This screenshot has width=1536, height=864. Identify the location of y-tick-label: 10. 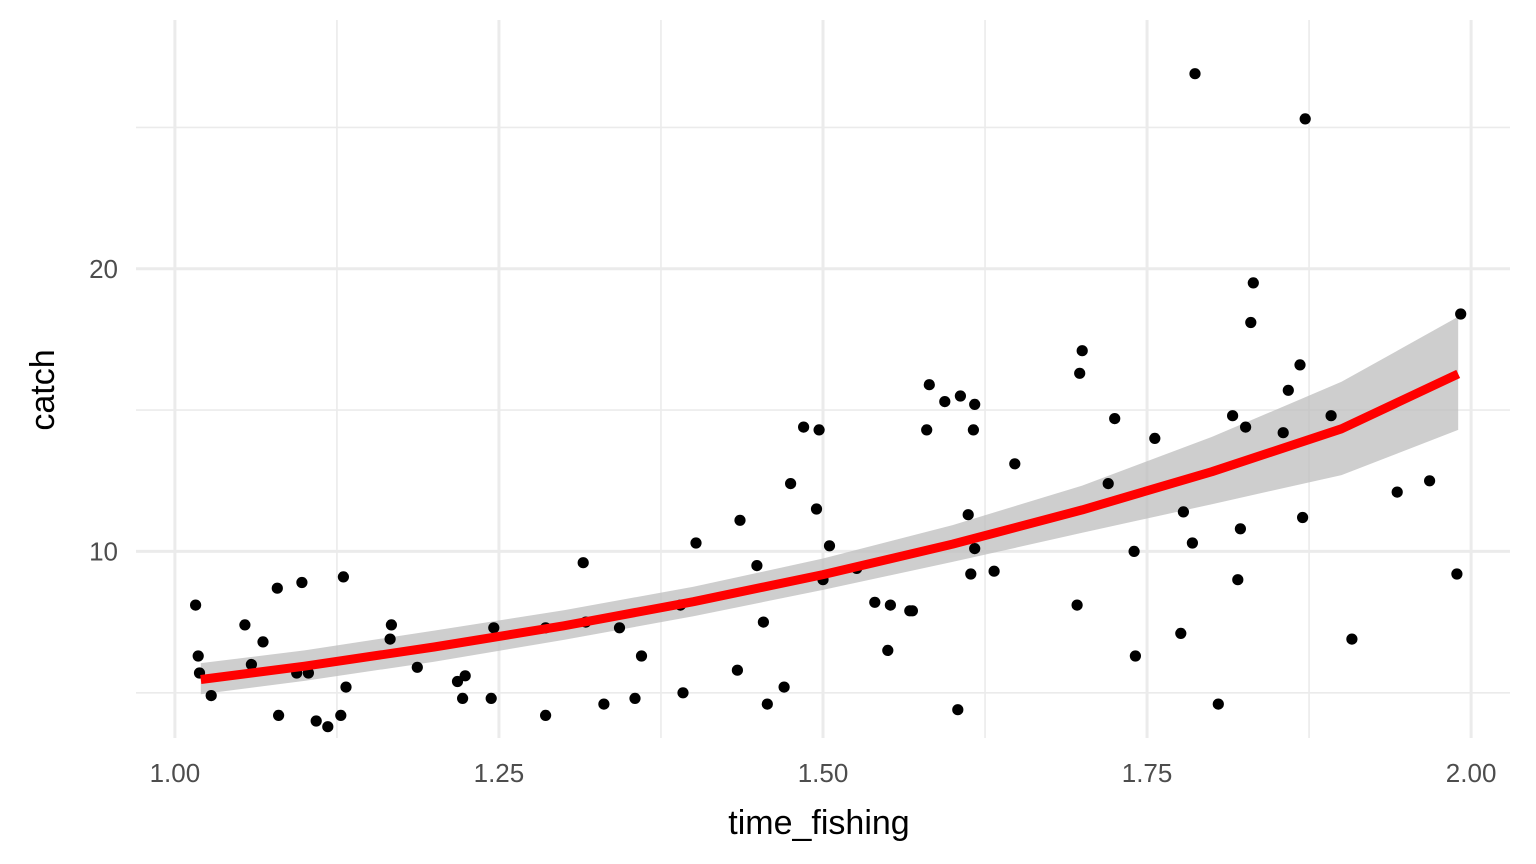
(103, 551).